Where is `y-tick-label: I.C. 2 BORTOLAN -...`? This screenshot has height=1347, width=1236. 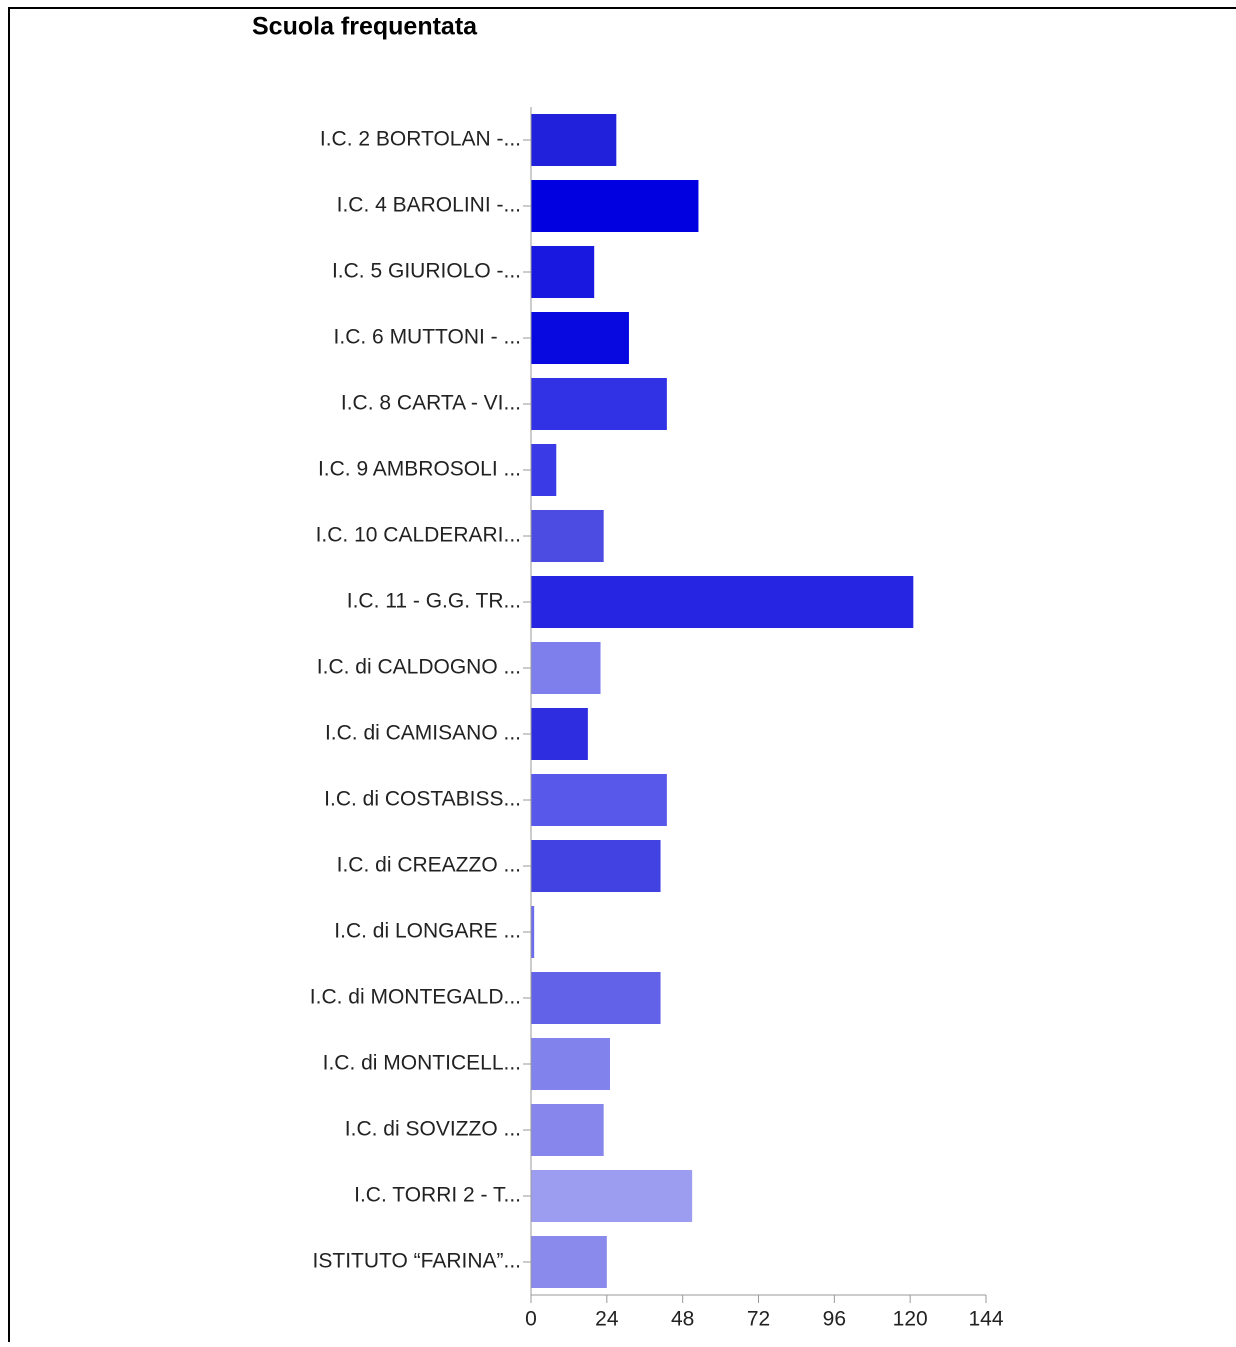 y-tick-label: I.C. 2 BORTOLAN -... is located at coordinates (420, 139).